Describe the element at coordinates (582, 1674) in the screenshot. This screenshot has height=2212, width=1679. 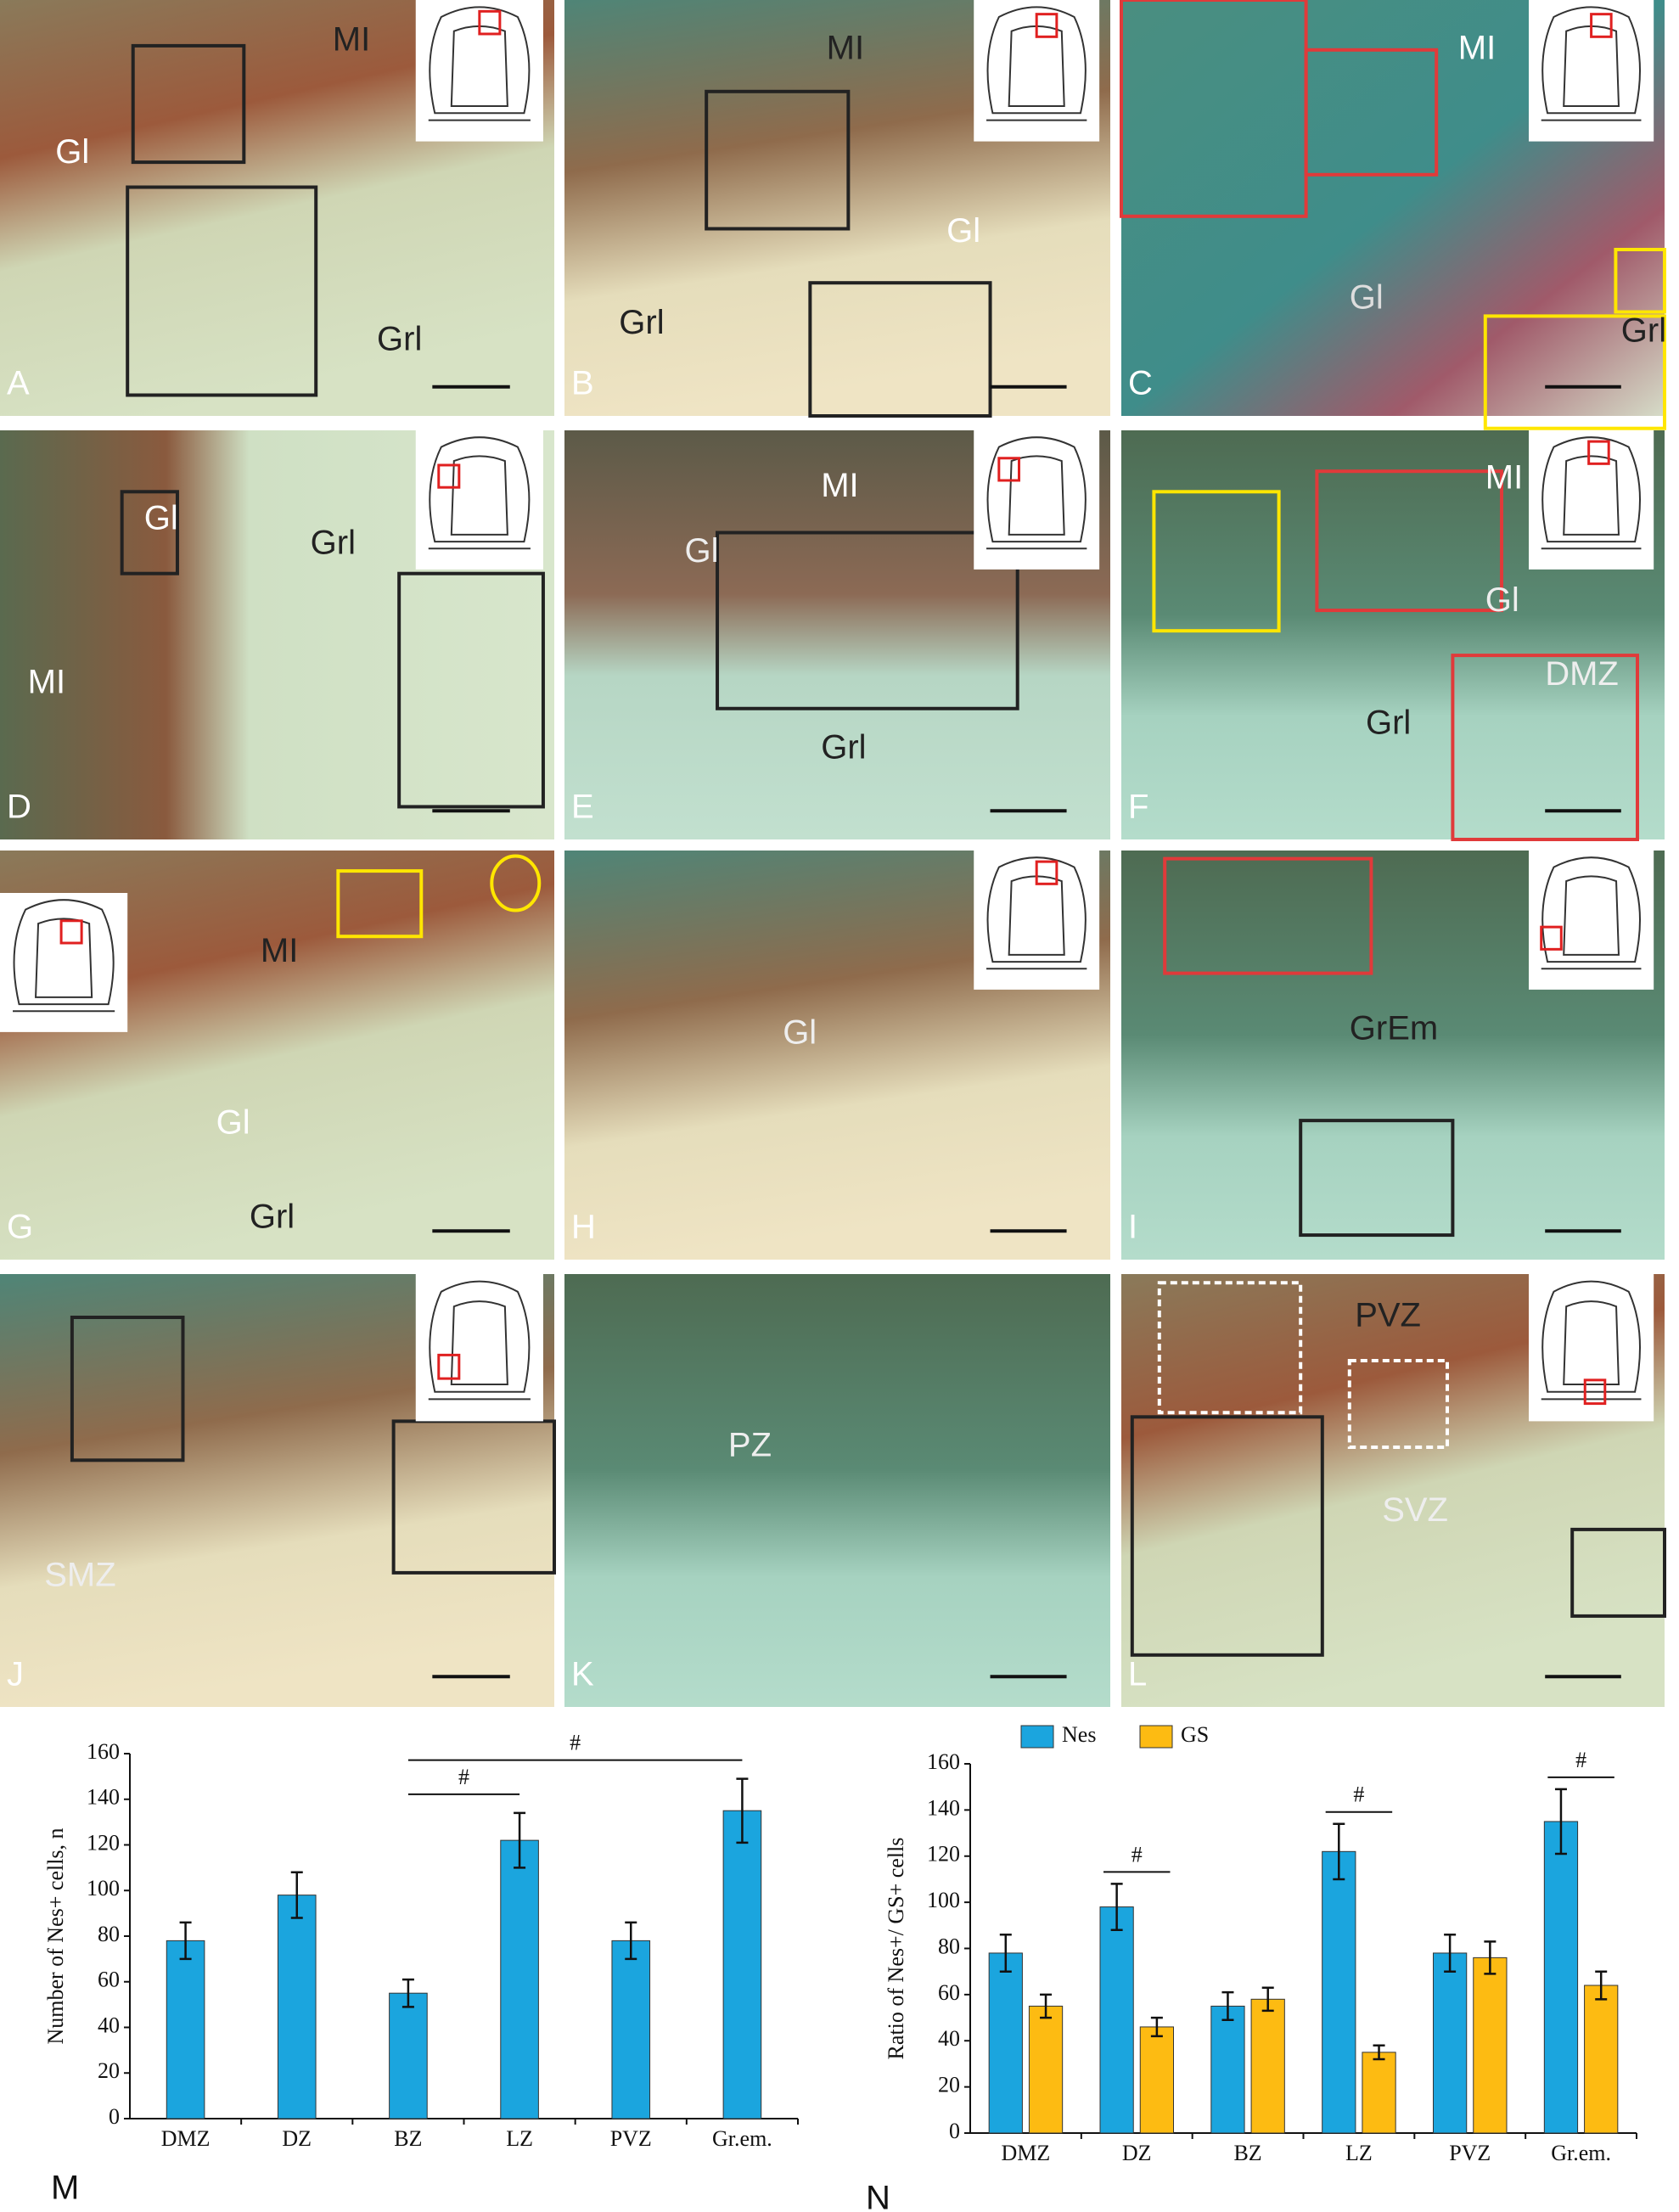
I see `panel-letter: K` at that location.